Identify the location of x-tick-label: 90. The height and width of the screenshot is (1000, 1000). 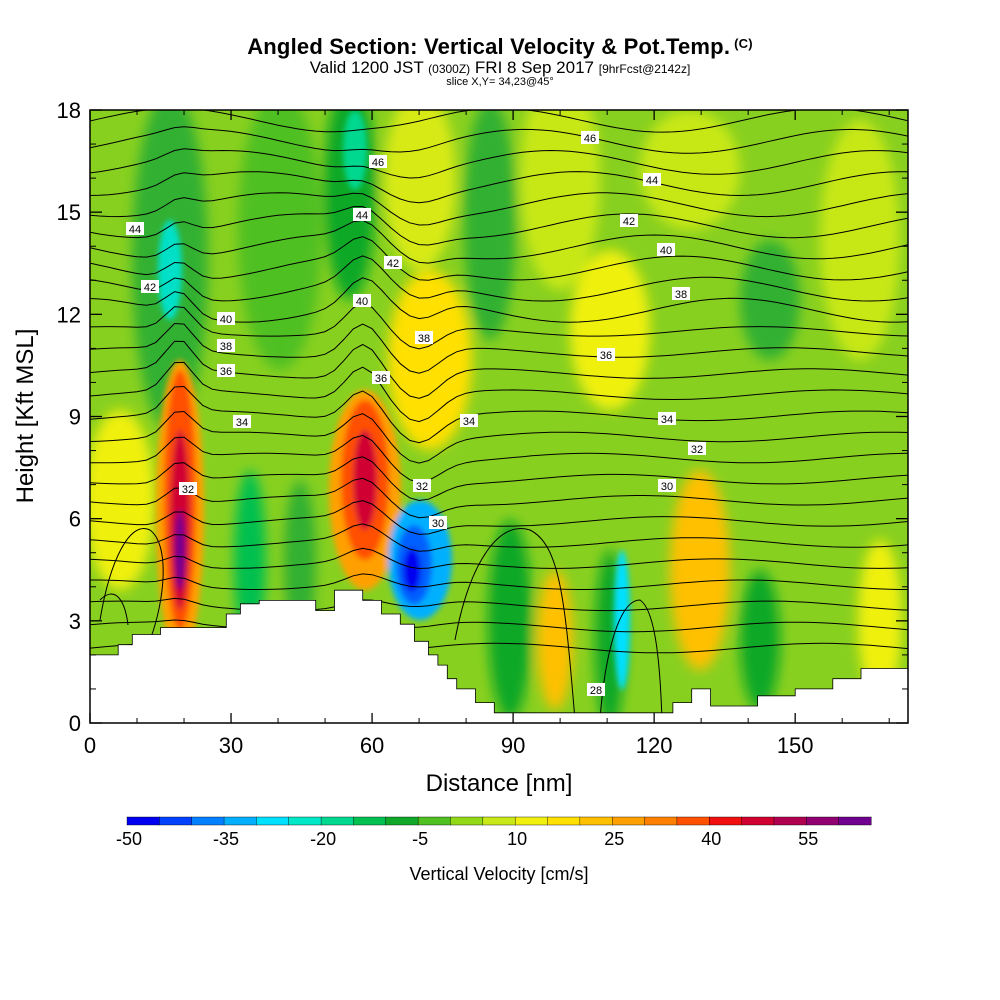
(513, 745).